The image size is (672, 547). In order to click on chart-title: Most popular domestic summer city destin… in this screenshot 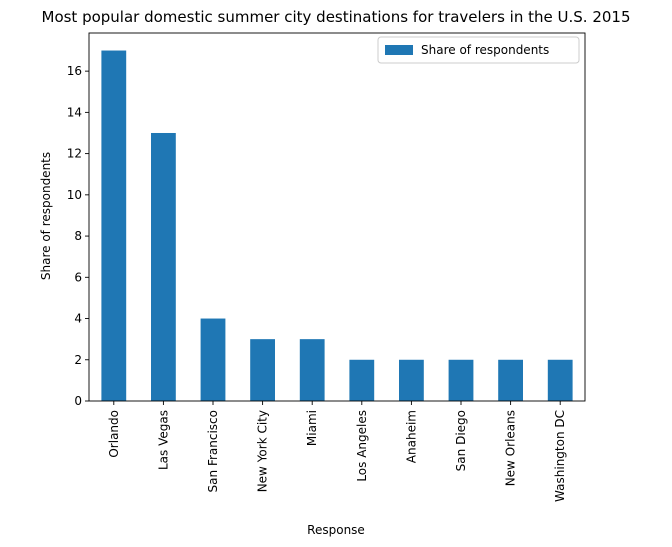, I will do `click(336, 17)`.